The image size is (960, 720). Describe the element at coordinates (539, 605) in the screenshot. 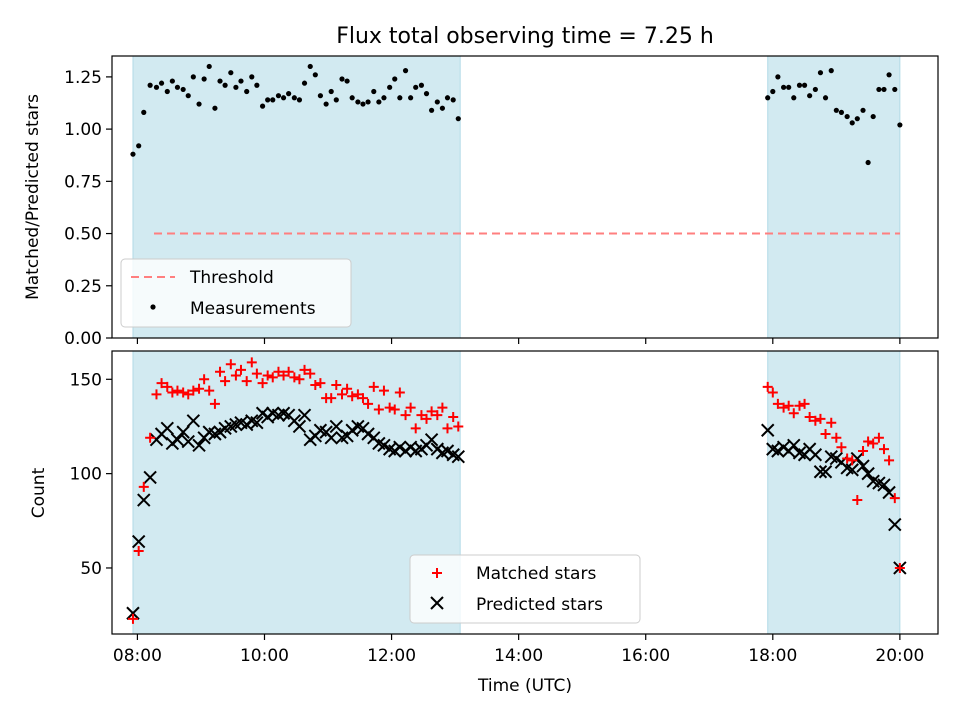

I see `predicted-legend-label: Predicted stars` at that location.